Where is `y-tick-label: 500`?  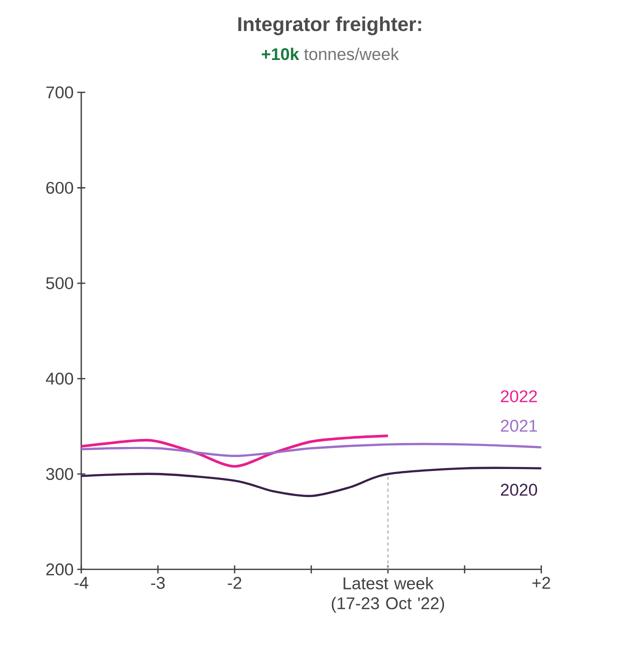 y-tick-label: 500 is located at coordinates (60, 283).